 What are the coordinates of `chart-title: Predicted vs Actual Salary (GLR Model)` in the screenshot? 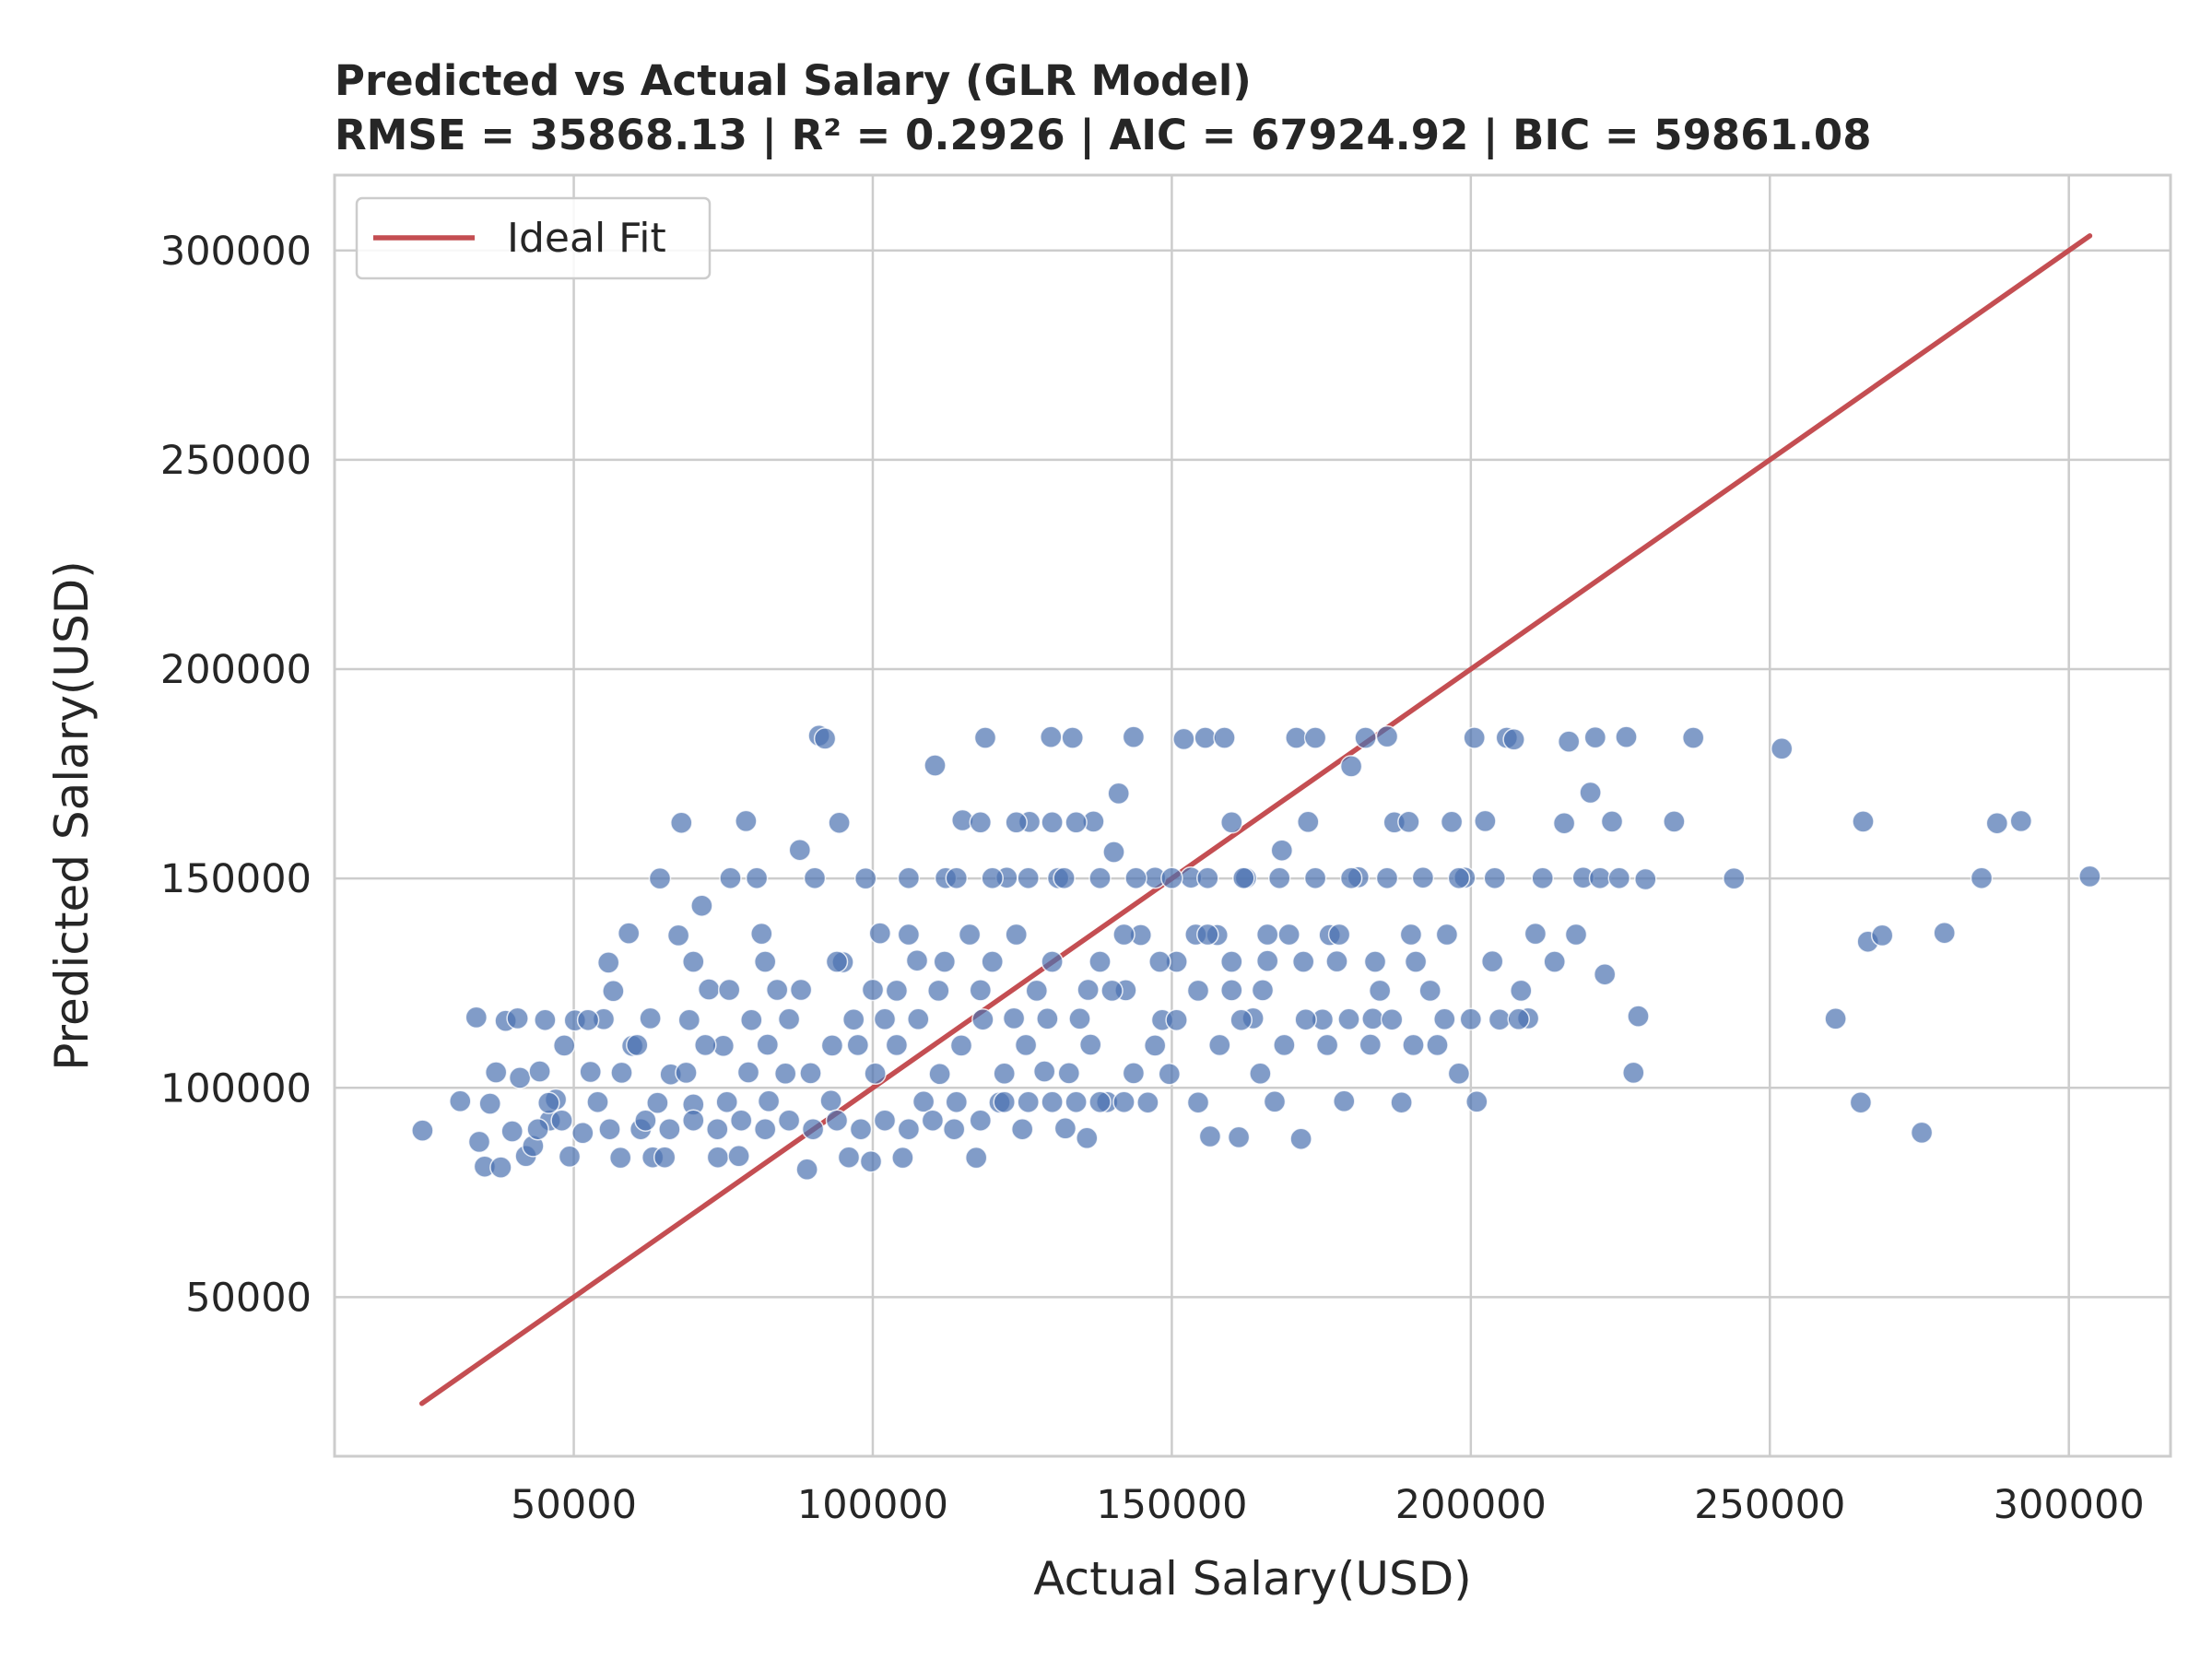 It's located at (793, 80).